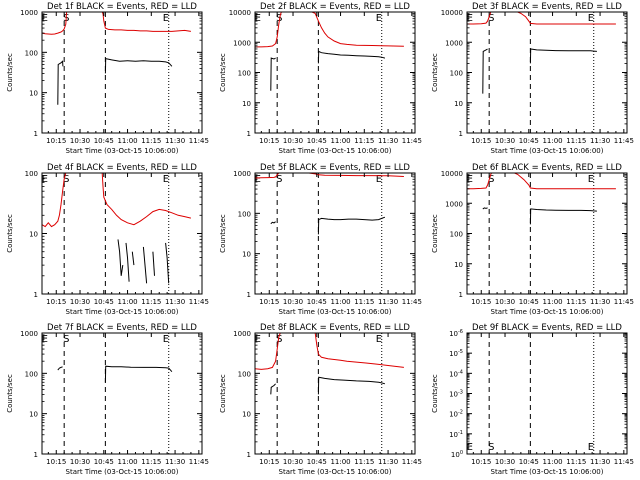  I want to click on panel-9-xtick-label-3: 11:00, so click(552, 462).